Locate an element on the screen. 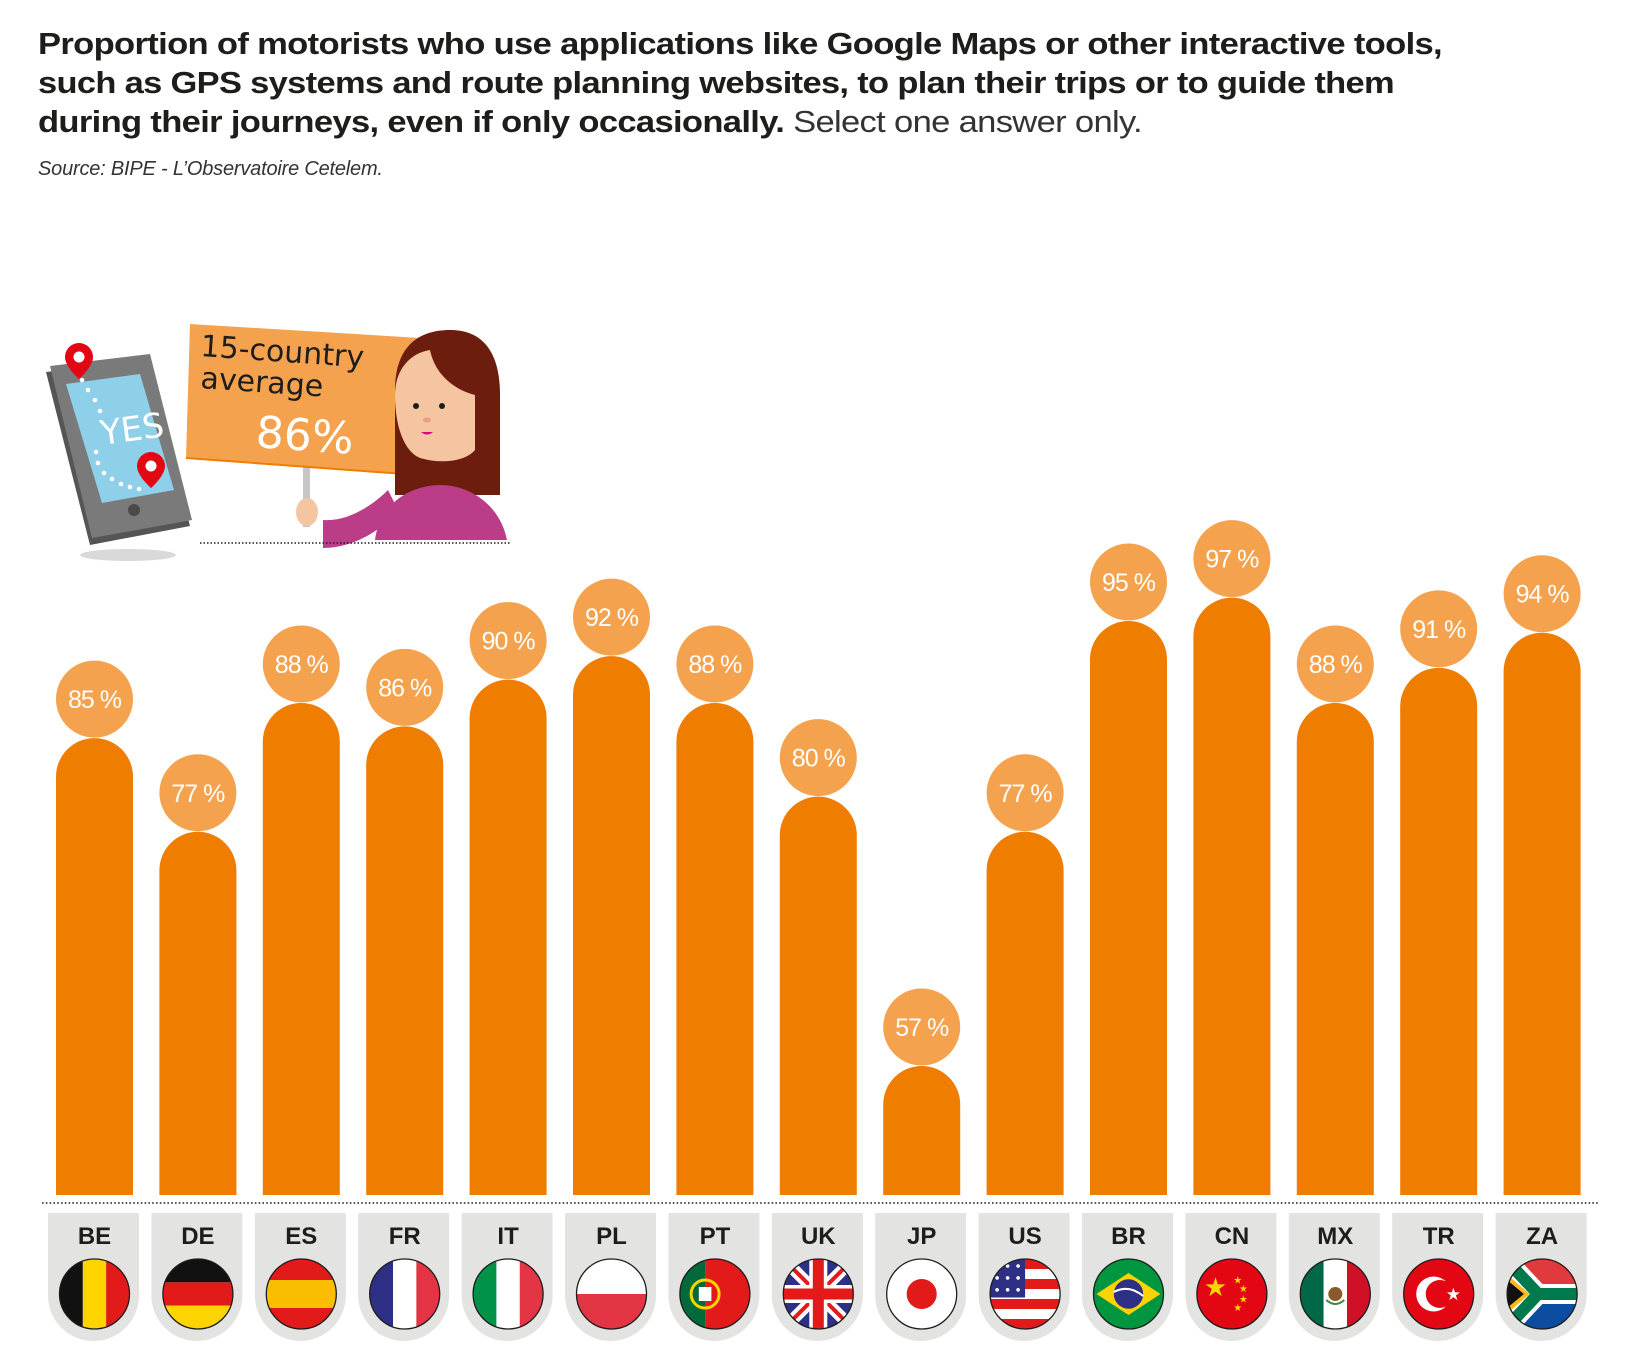 This screenshot has height=1370, width=1639. value-label-ES: 88 % is located at coordinates (302, 665).